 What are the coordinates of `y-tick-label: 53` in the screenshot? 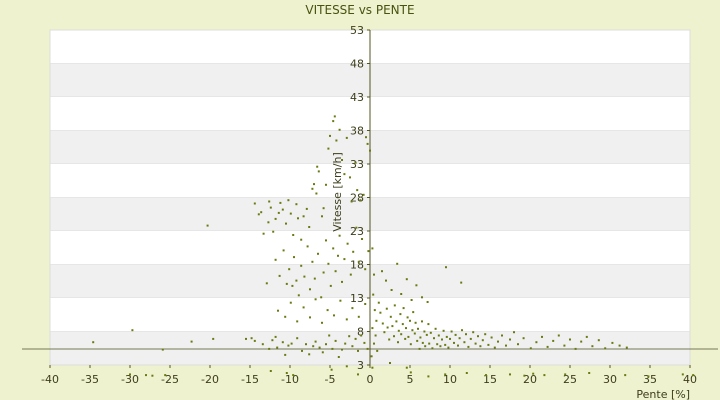 It's located at (357, 30).